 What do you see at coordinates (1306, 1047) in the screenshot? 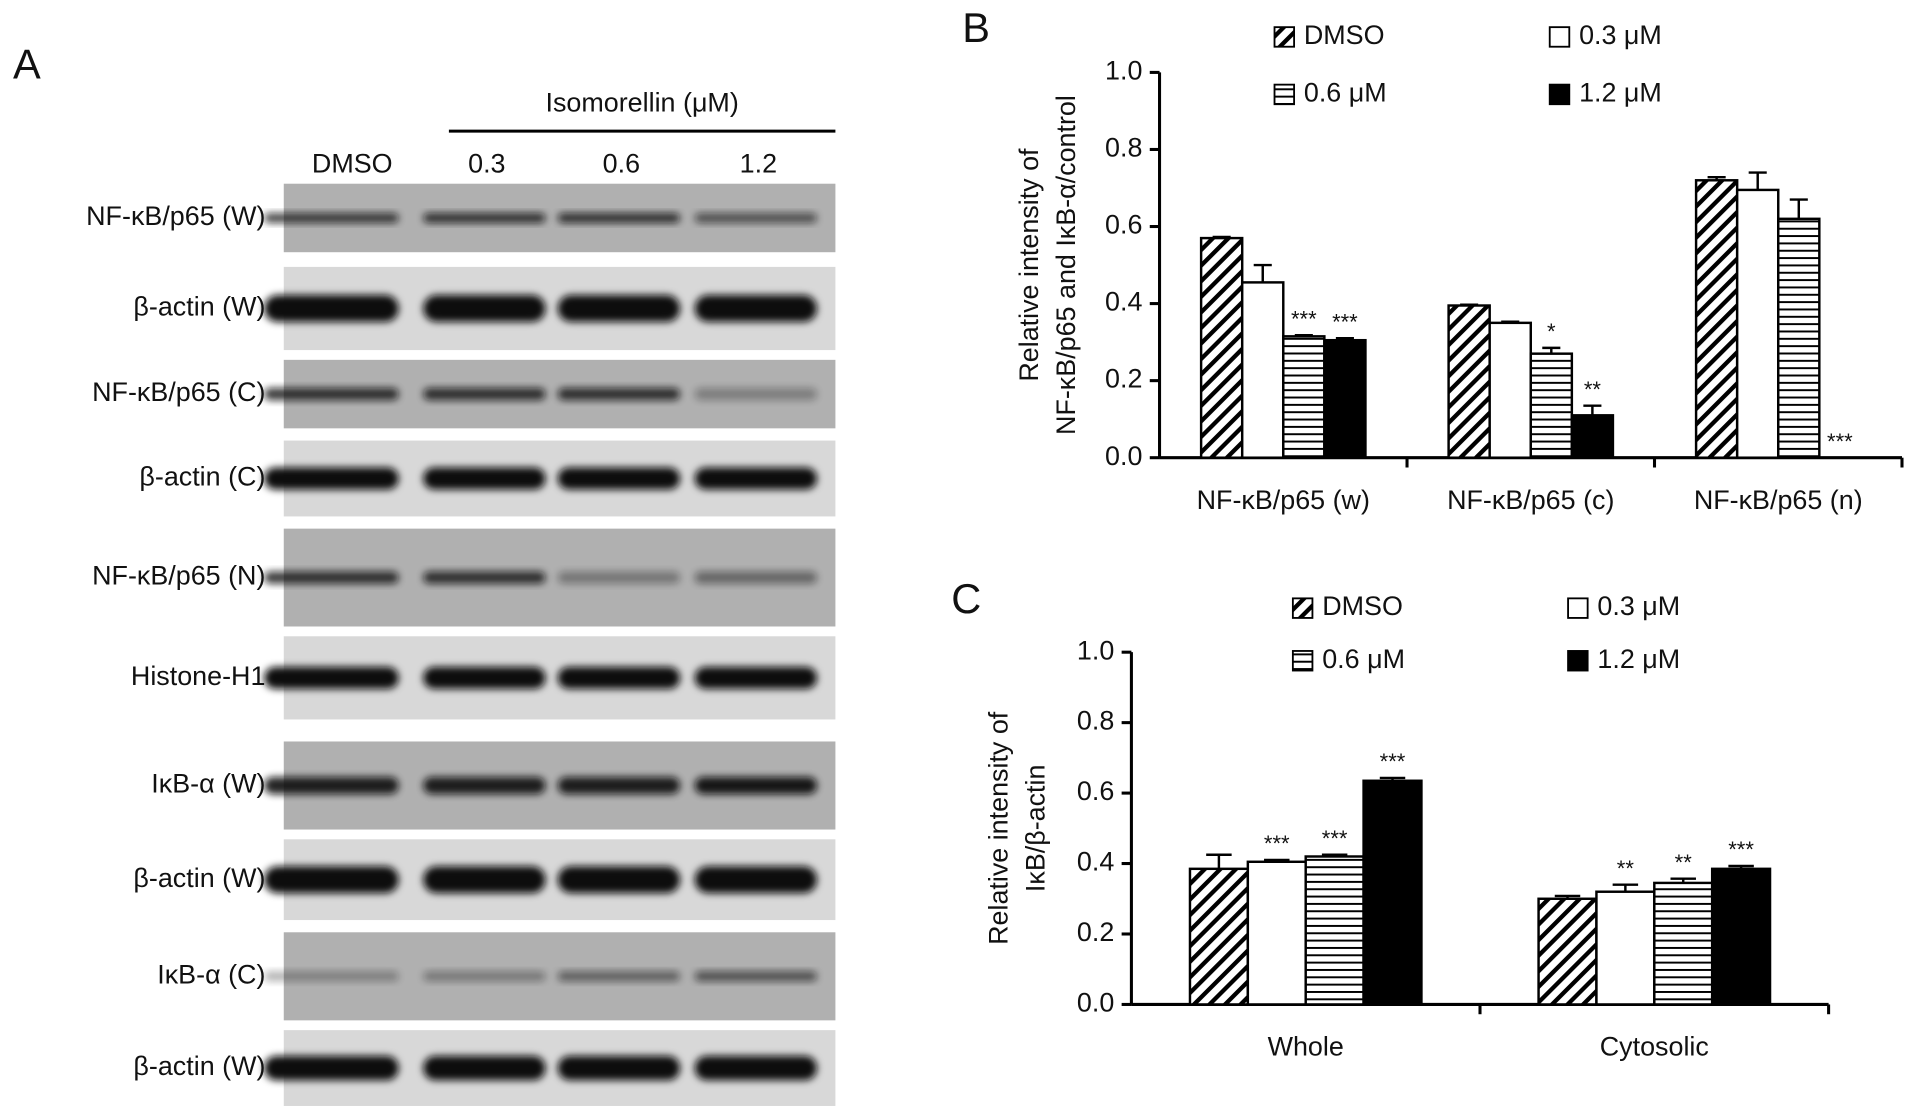
I see `x-tick-label: Whole` at bounding box center [1306, 1047].